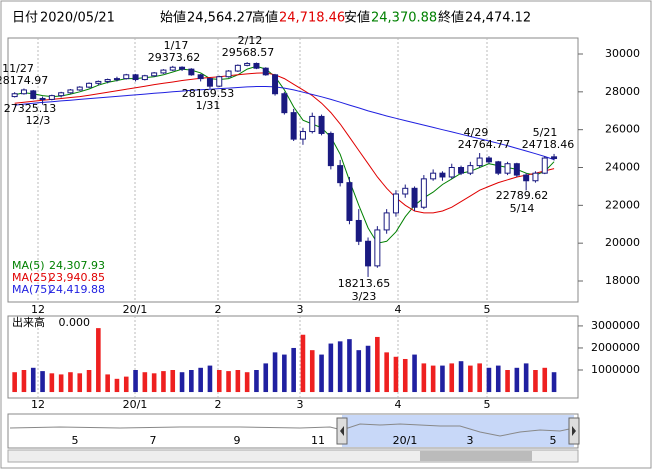  Describe the element at coordinates (487, 309) in the screenshot. I see `month-label: 5` at that location.